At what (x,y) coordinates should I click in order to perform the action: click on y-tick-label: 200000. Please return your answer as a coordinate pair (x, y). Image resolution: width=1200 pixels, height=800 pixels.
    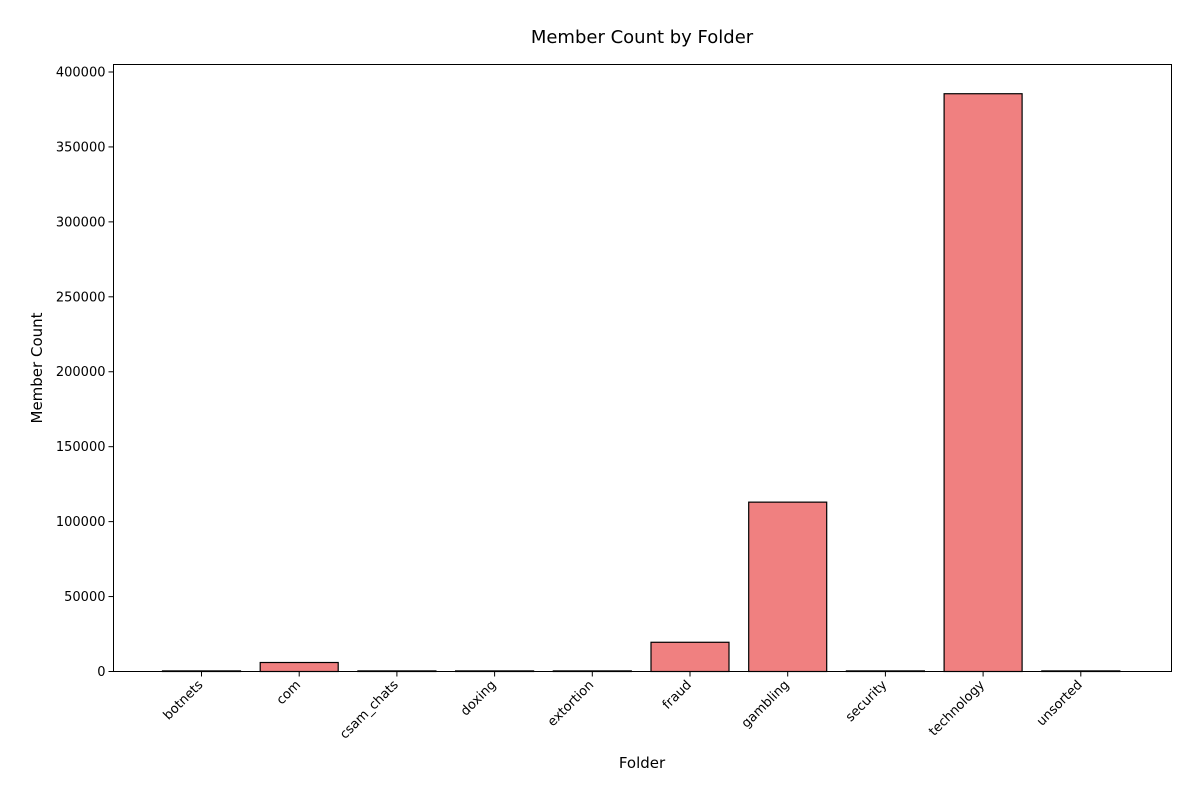
    Looking at the image, I should click on (81, 372).